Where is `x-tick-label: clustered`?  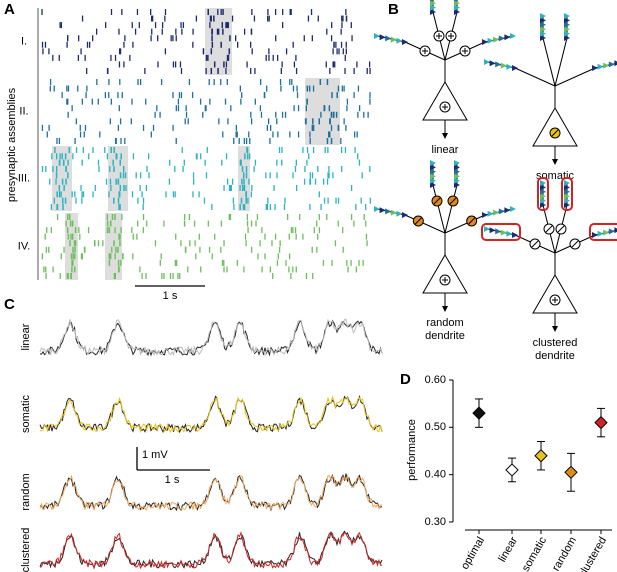
x-tick-label: clustered is located at coordinates (592, 553).